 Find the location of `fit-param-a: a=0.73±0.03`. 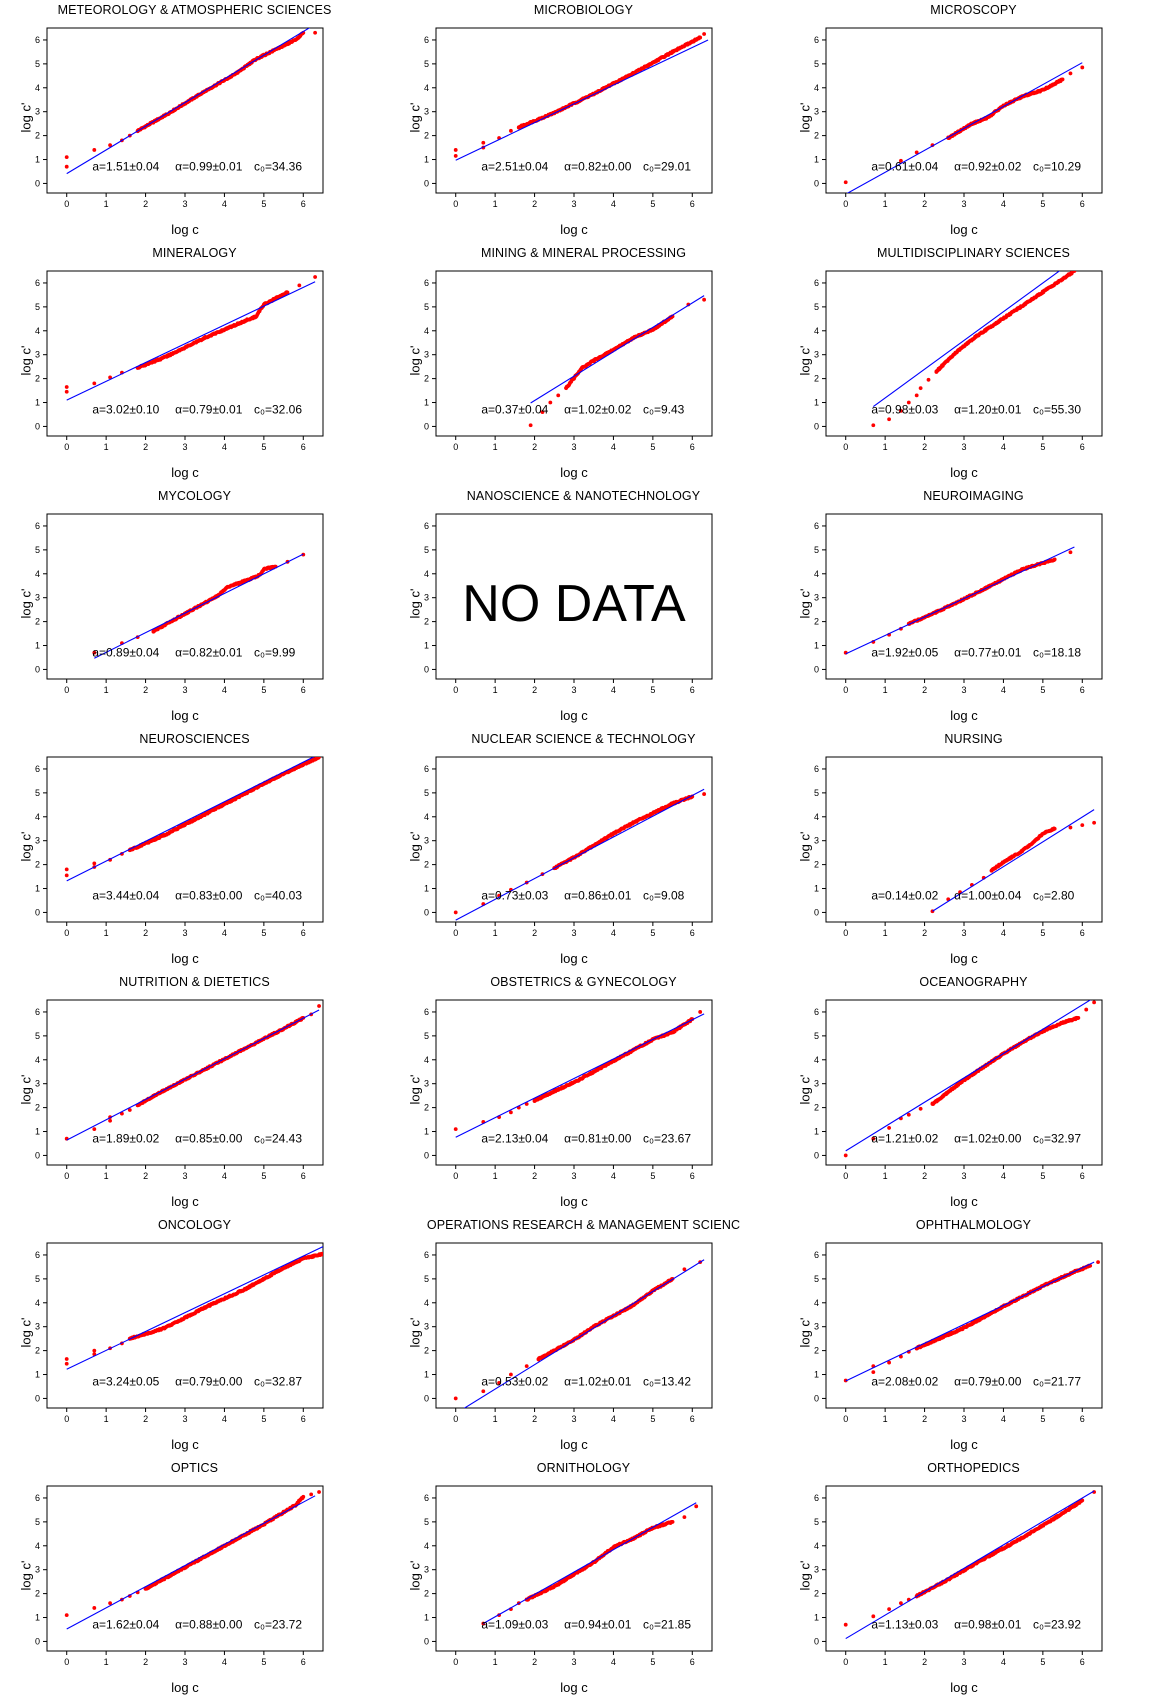

fit-param-a: a=0.73±0.03 is located at coordinates (514, 895).